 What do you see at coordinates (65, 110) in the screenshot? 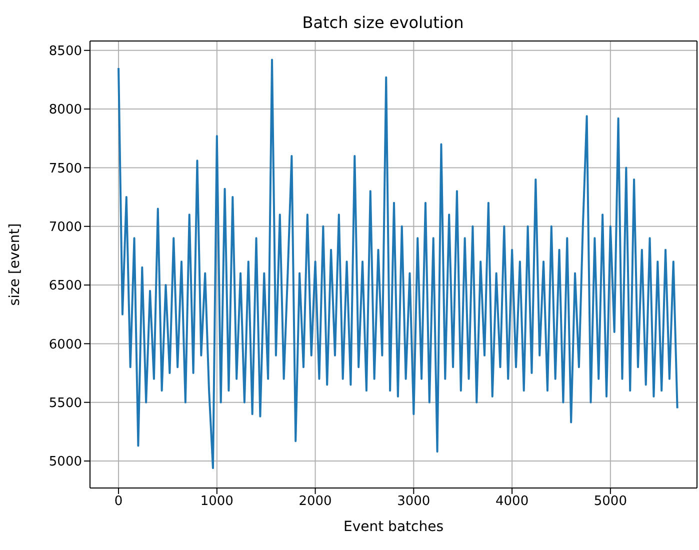
I see `y-tick-label: 8000` at bounding box center [65, 110].